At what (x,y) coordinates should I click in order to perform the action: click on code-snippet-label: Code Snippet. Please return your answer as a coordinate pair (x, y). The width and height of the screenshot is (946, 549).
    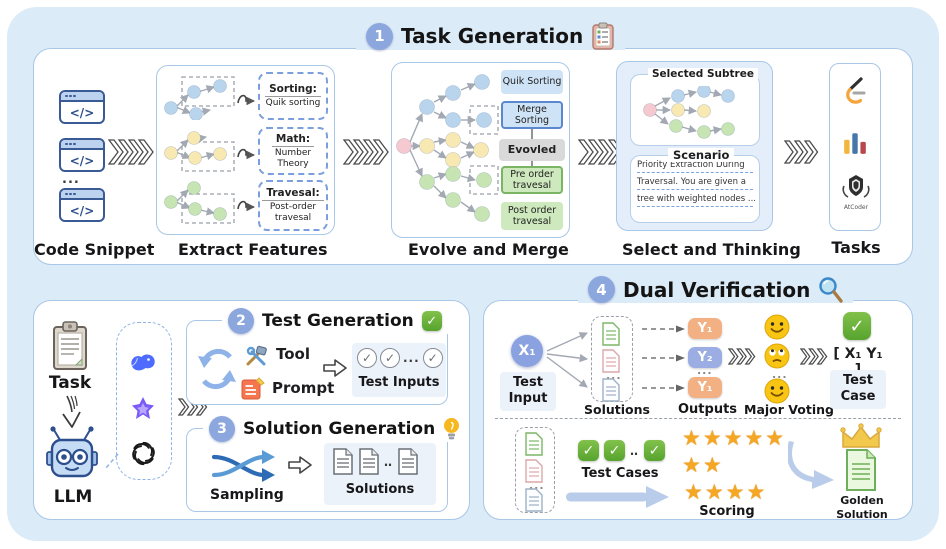
    Looking at the image, I should click on (94, 249).